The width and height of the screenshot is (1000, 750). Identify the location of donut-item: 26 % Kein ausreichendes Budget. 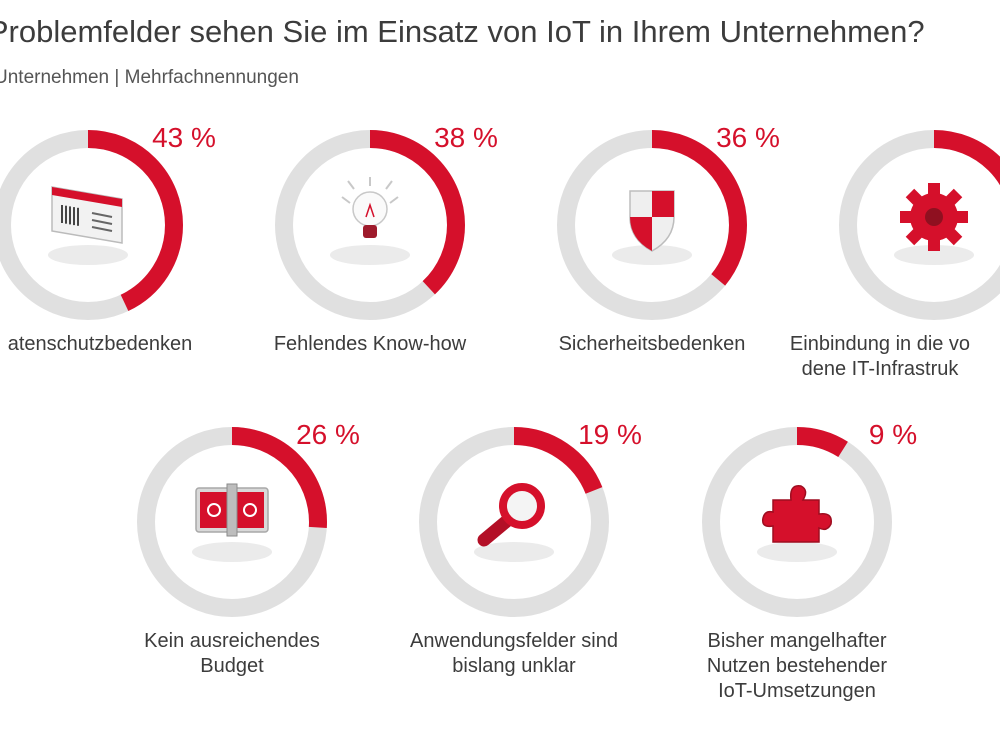
(248, 548).